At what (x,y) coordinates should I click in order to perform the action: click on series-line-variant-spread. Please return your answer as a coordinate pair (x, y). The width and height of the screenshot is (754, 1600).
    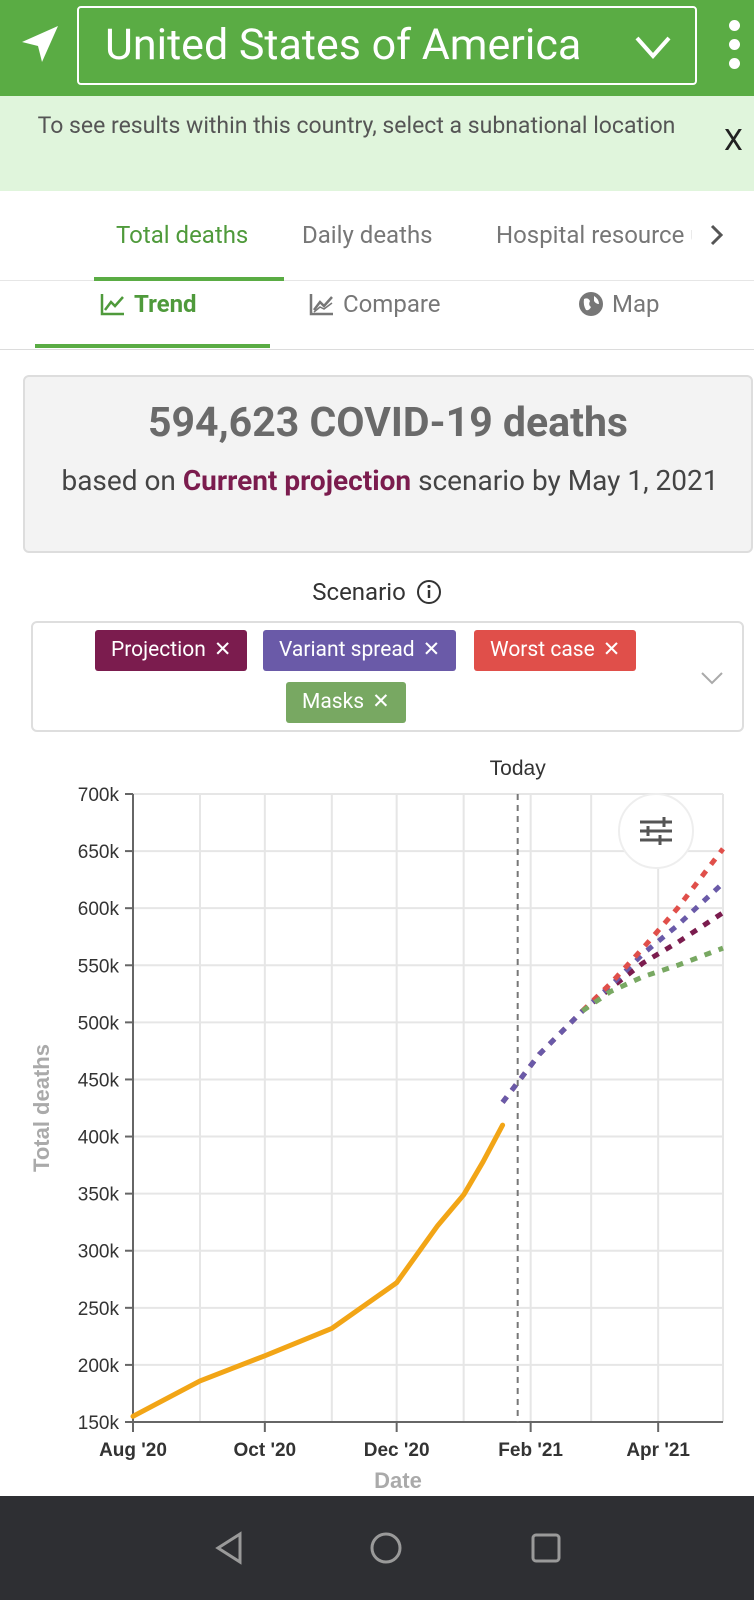
    Looking at the image, I should click on (612, 992).